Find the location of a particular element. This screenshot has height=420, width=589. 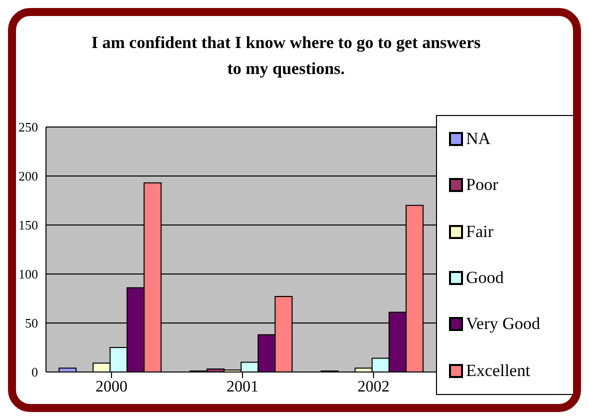

y-tick-label: 200 is located at coordinates (28, 176).